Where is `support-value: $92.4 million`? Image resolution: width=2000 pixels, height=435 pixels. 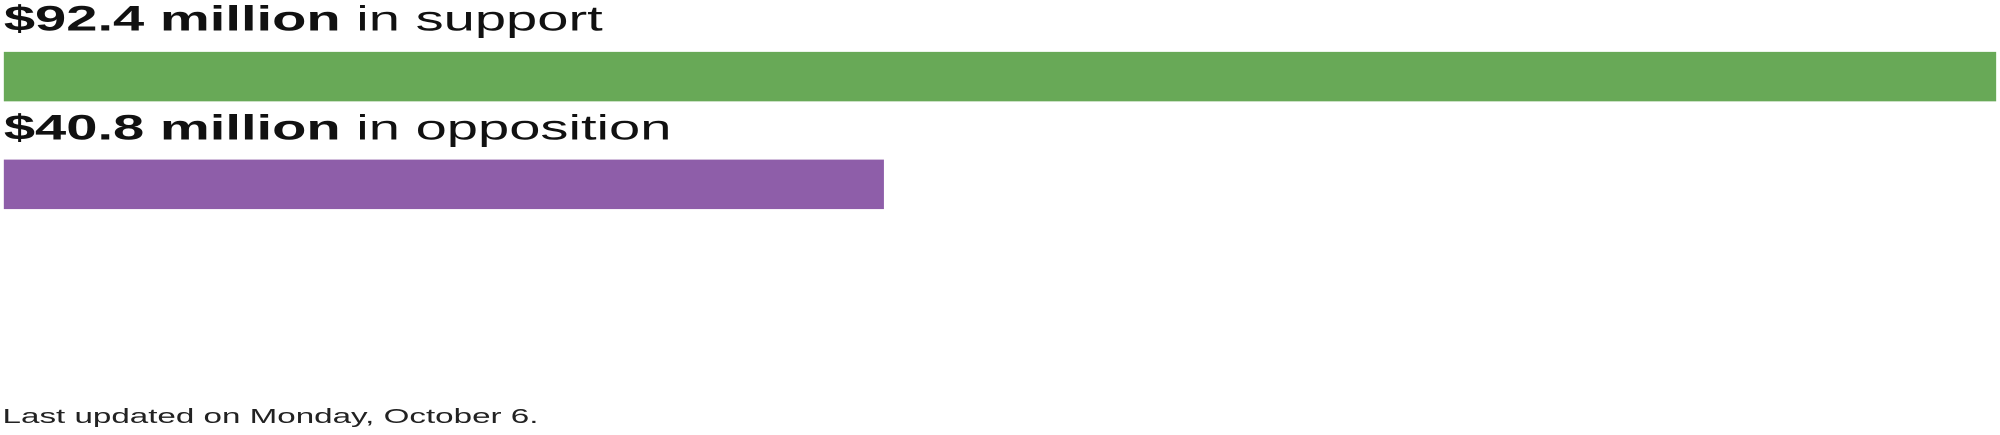 support-value: $92.4 million is located at coordinates (172, 19).